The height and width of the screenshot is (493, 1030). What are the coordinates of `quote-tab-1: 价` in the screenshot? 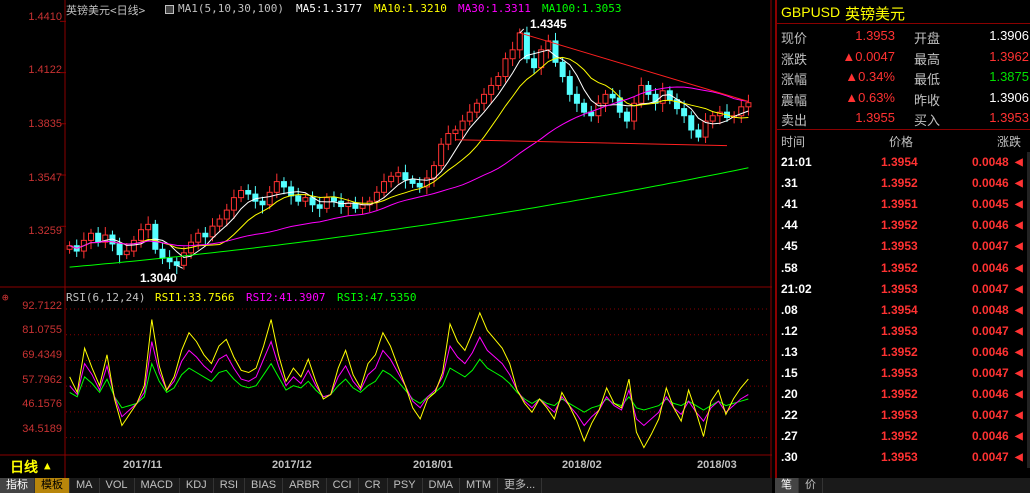 It's located at (811, 485).